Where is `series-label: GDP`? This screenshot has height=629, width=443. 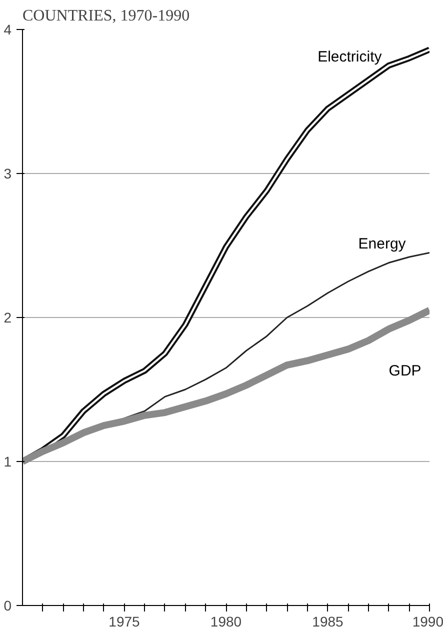 series-label: GDP is located at coordinates (405, 371).